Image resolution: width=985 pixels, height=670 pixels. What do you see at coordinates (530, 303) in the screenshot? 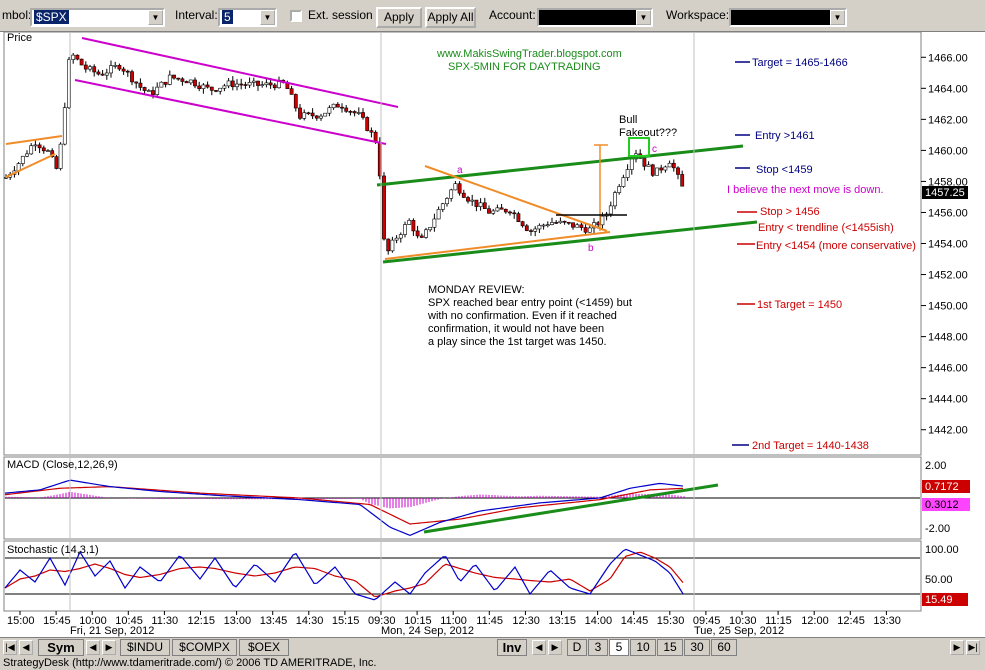
I see `review-line-2: SPX reached bear entry point (<1459) but` at bounding box center [530, 303].